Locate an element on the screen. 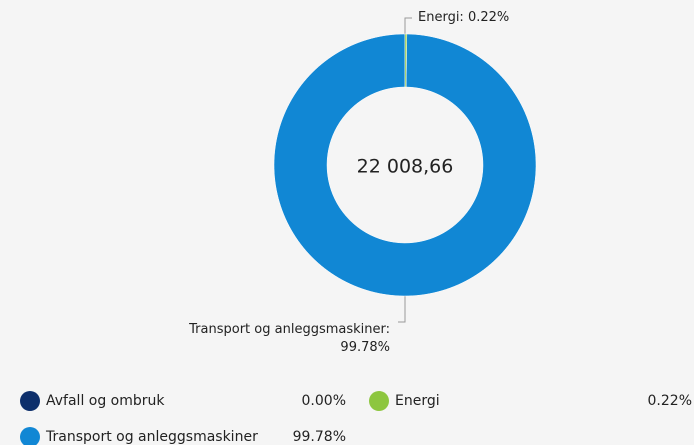 This screenshot has height=445, width=694. legend-value: 0.22% is located at coordinates (669, 401).